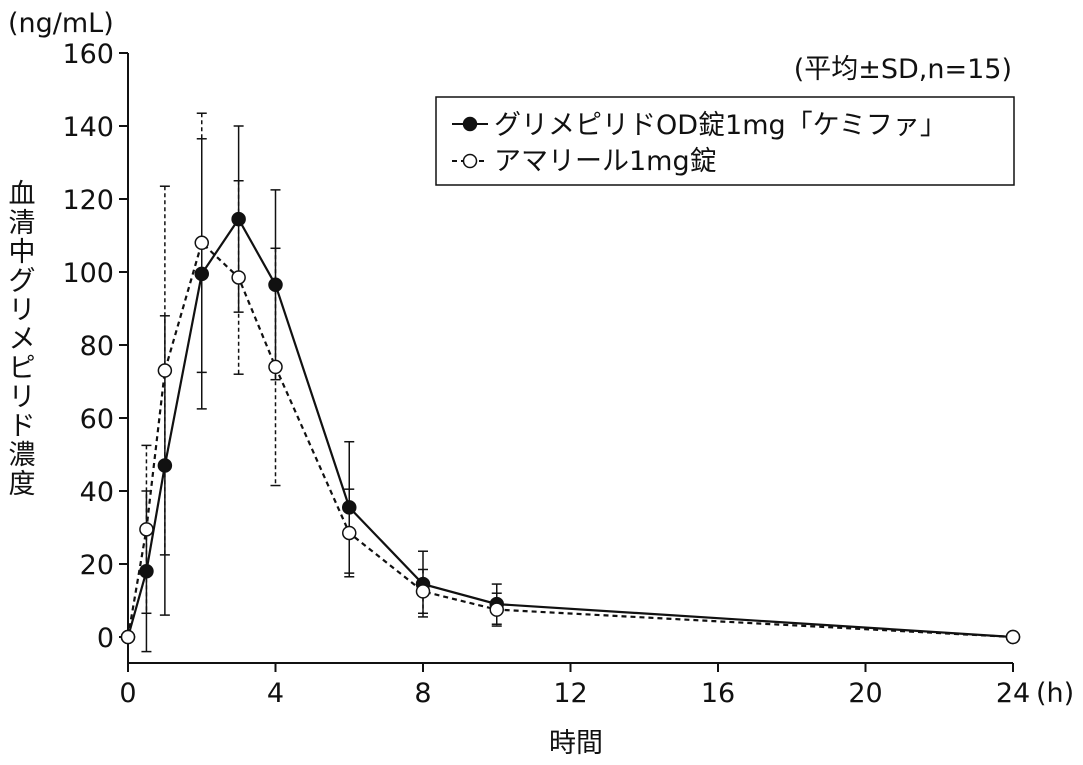 This screenshot has width=1083, height=765. Describe the element at coordinates (97, 346) in the screenshot. I see `y-tick-label: 80` at that location.